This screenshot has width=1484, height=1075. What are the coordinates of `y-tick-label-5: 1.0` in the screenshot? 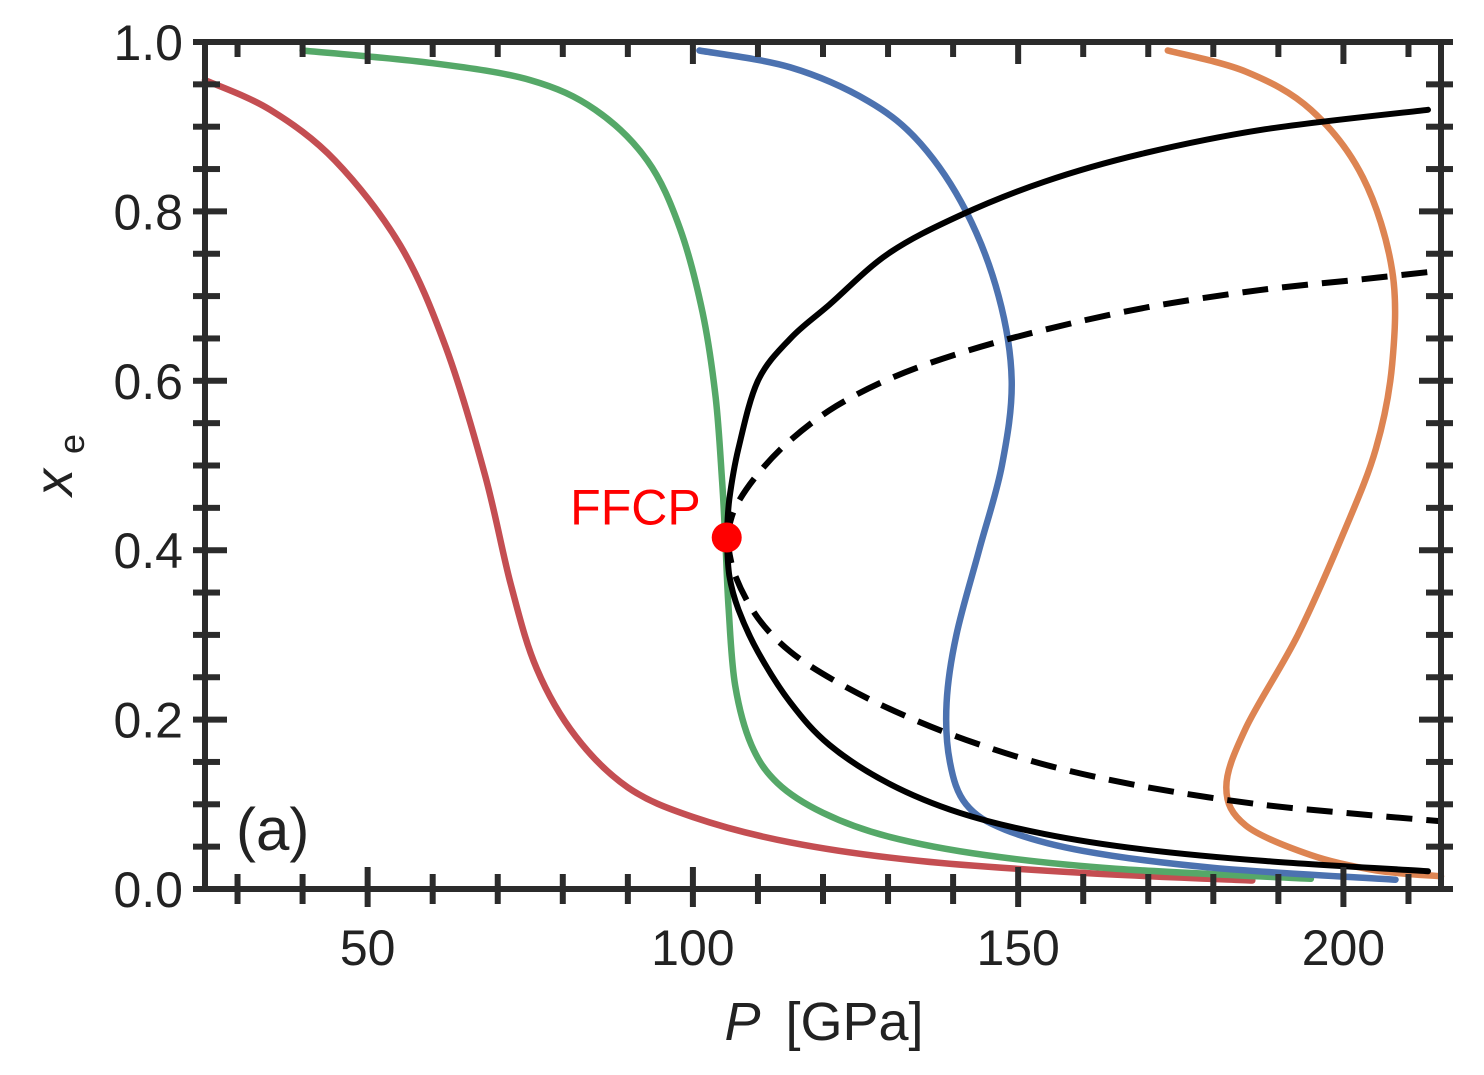 It's located at (148, 43).